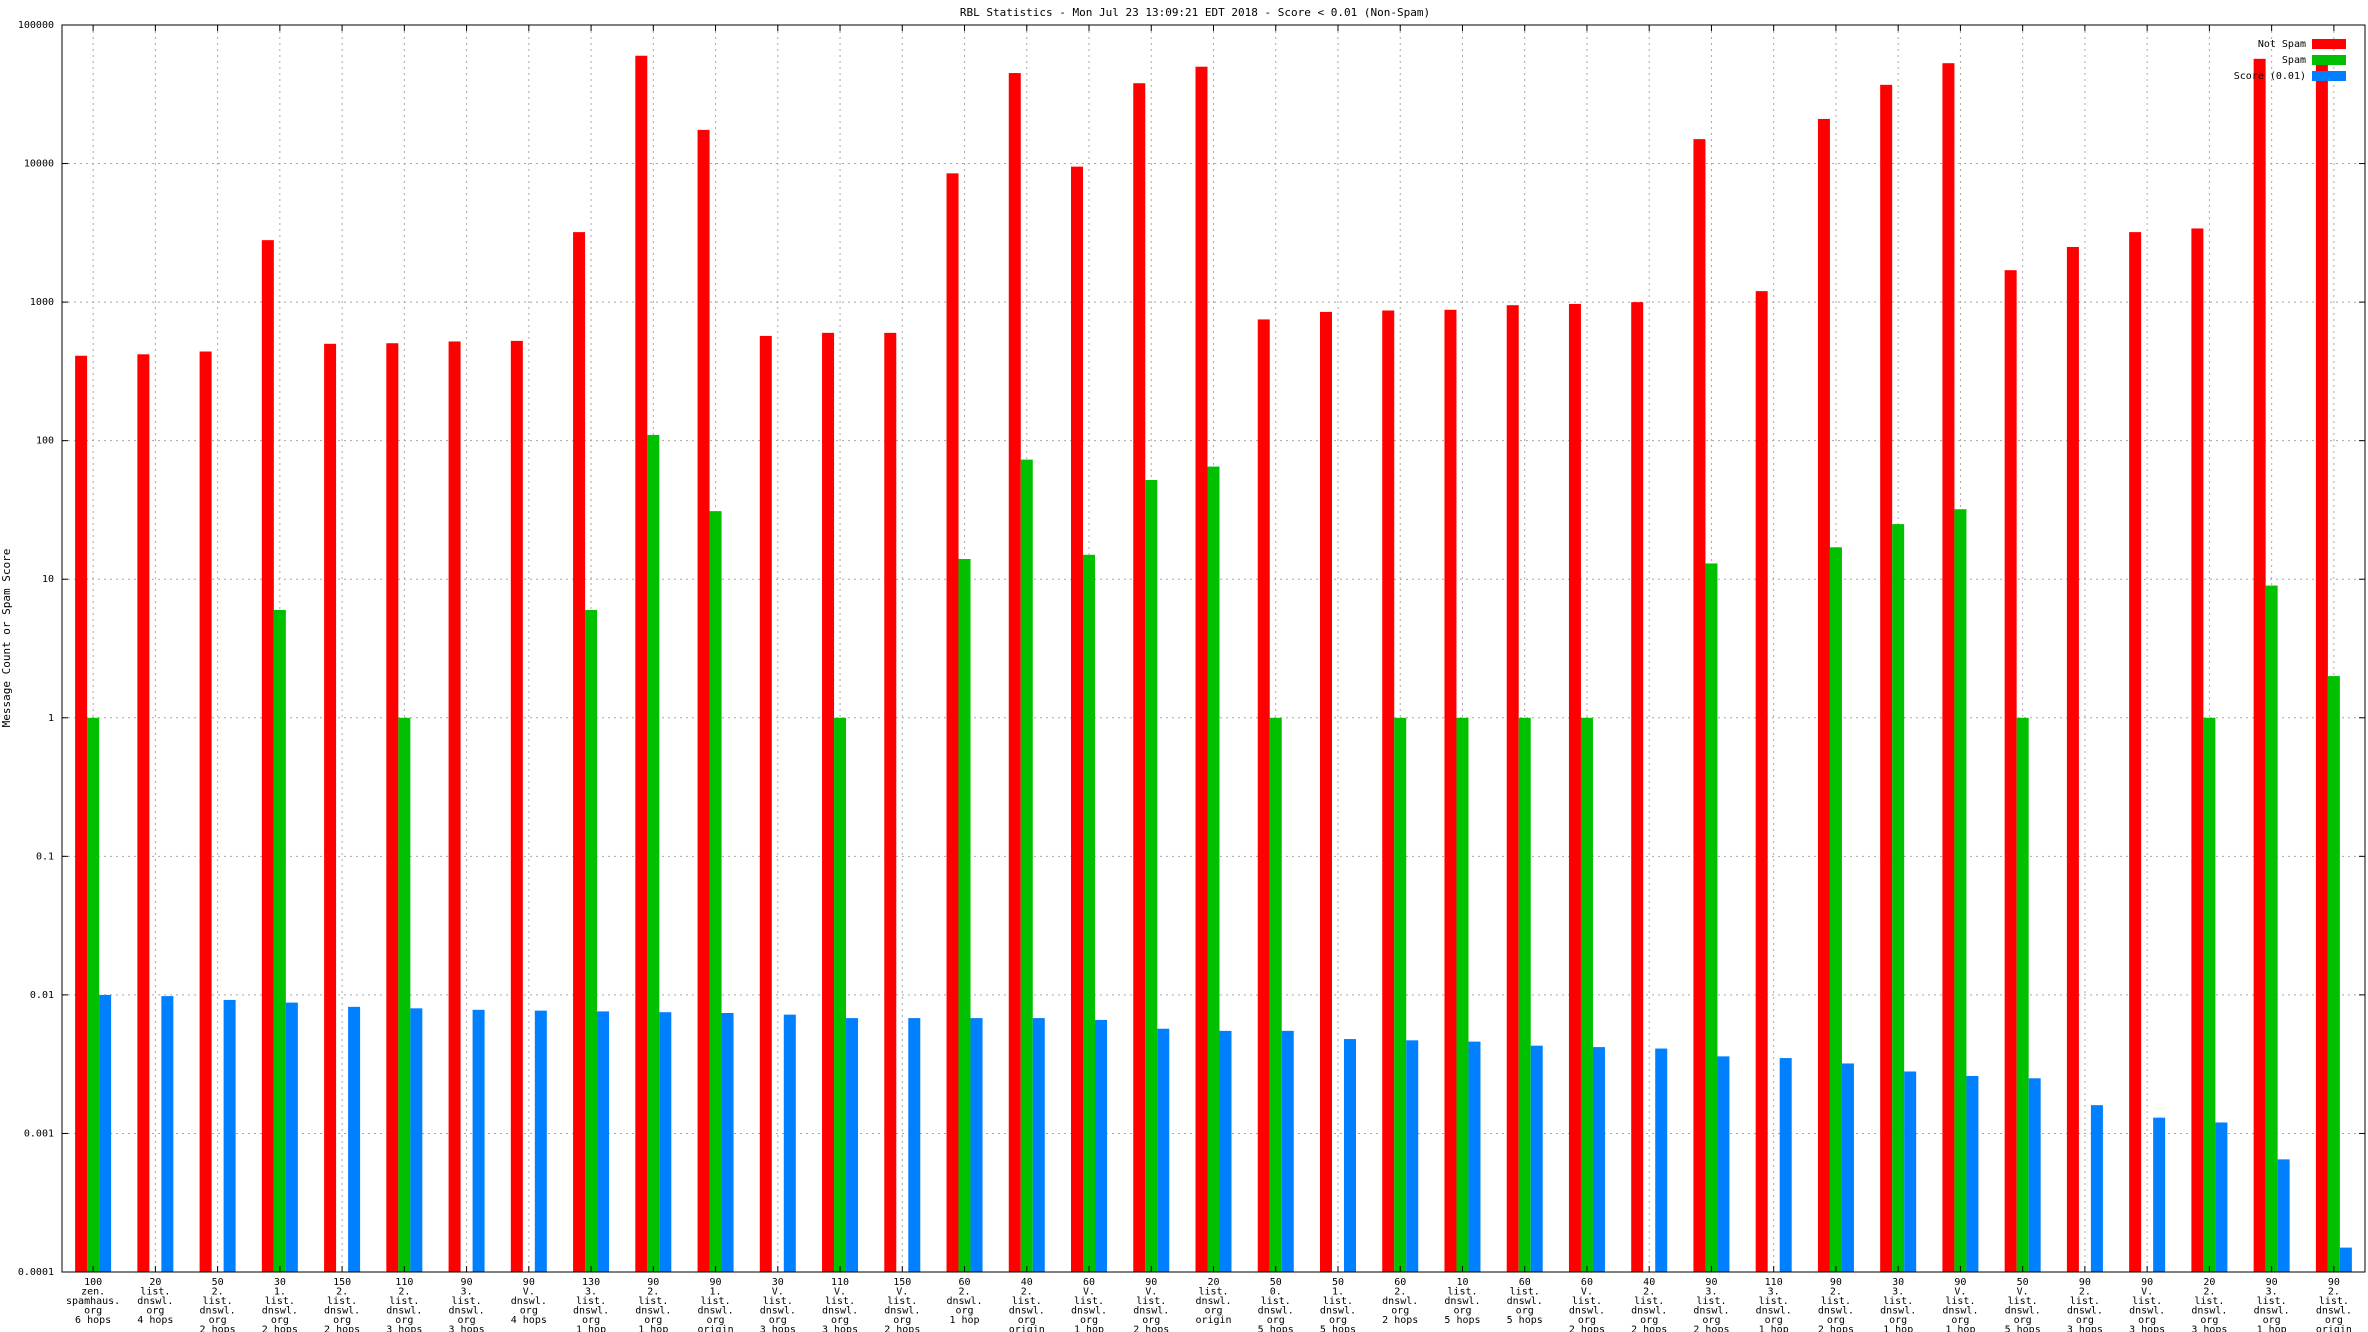  What do you see at coordinates (591, 1304) in the screenshot?
I see `x-tick-label: 130 3. list. dnswl. org 1 hop` at bounding box center [591, 1304].